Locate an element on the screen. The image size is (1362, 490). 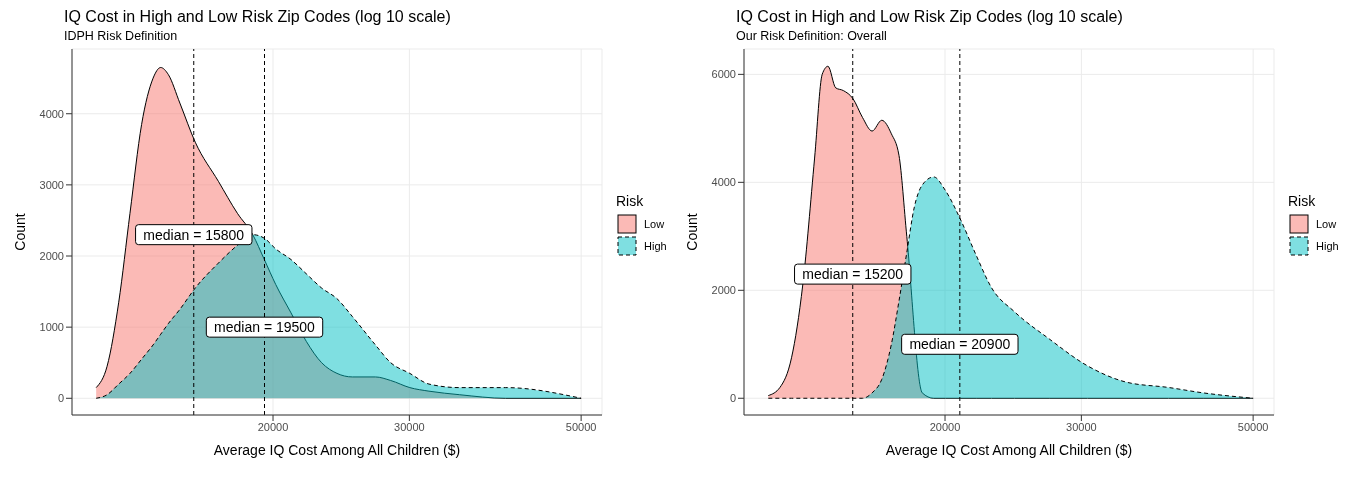
chart-subtitle: Our Risk Definition: Overall is located at coordinates (812, 36).